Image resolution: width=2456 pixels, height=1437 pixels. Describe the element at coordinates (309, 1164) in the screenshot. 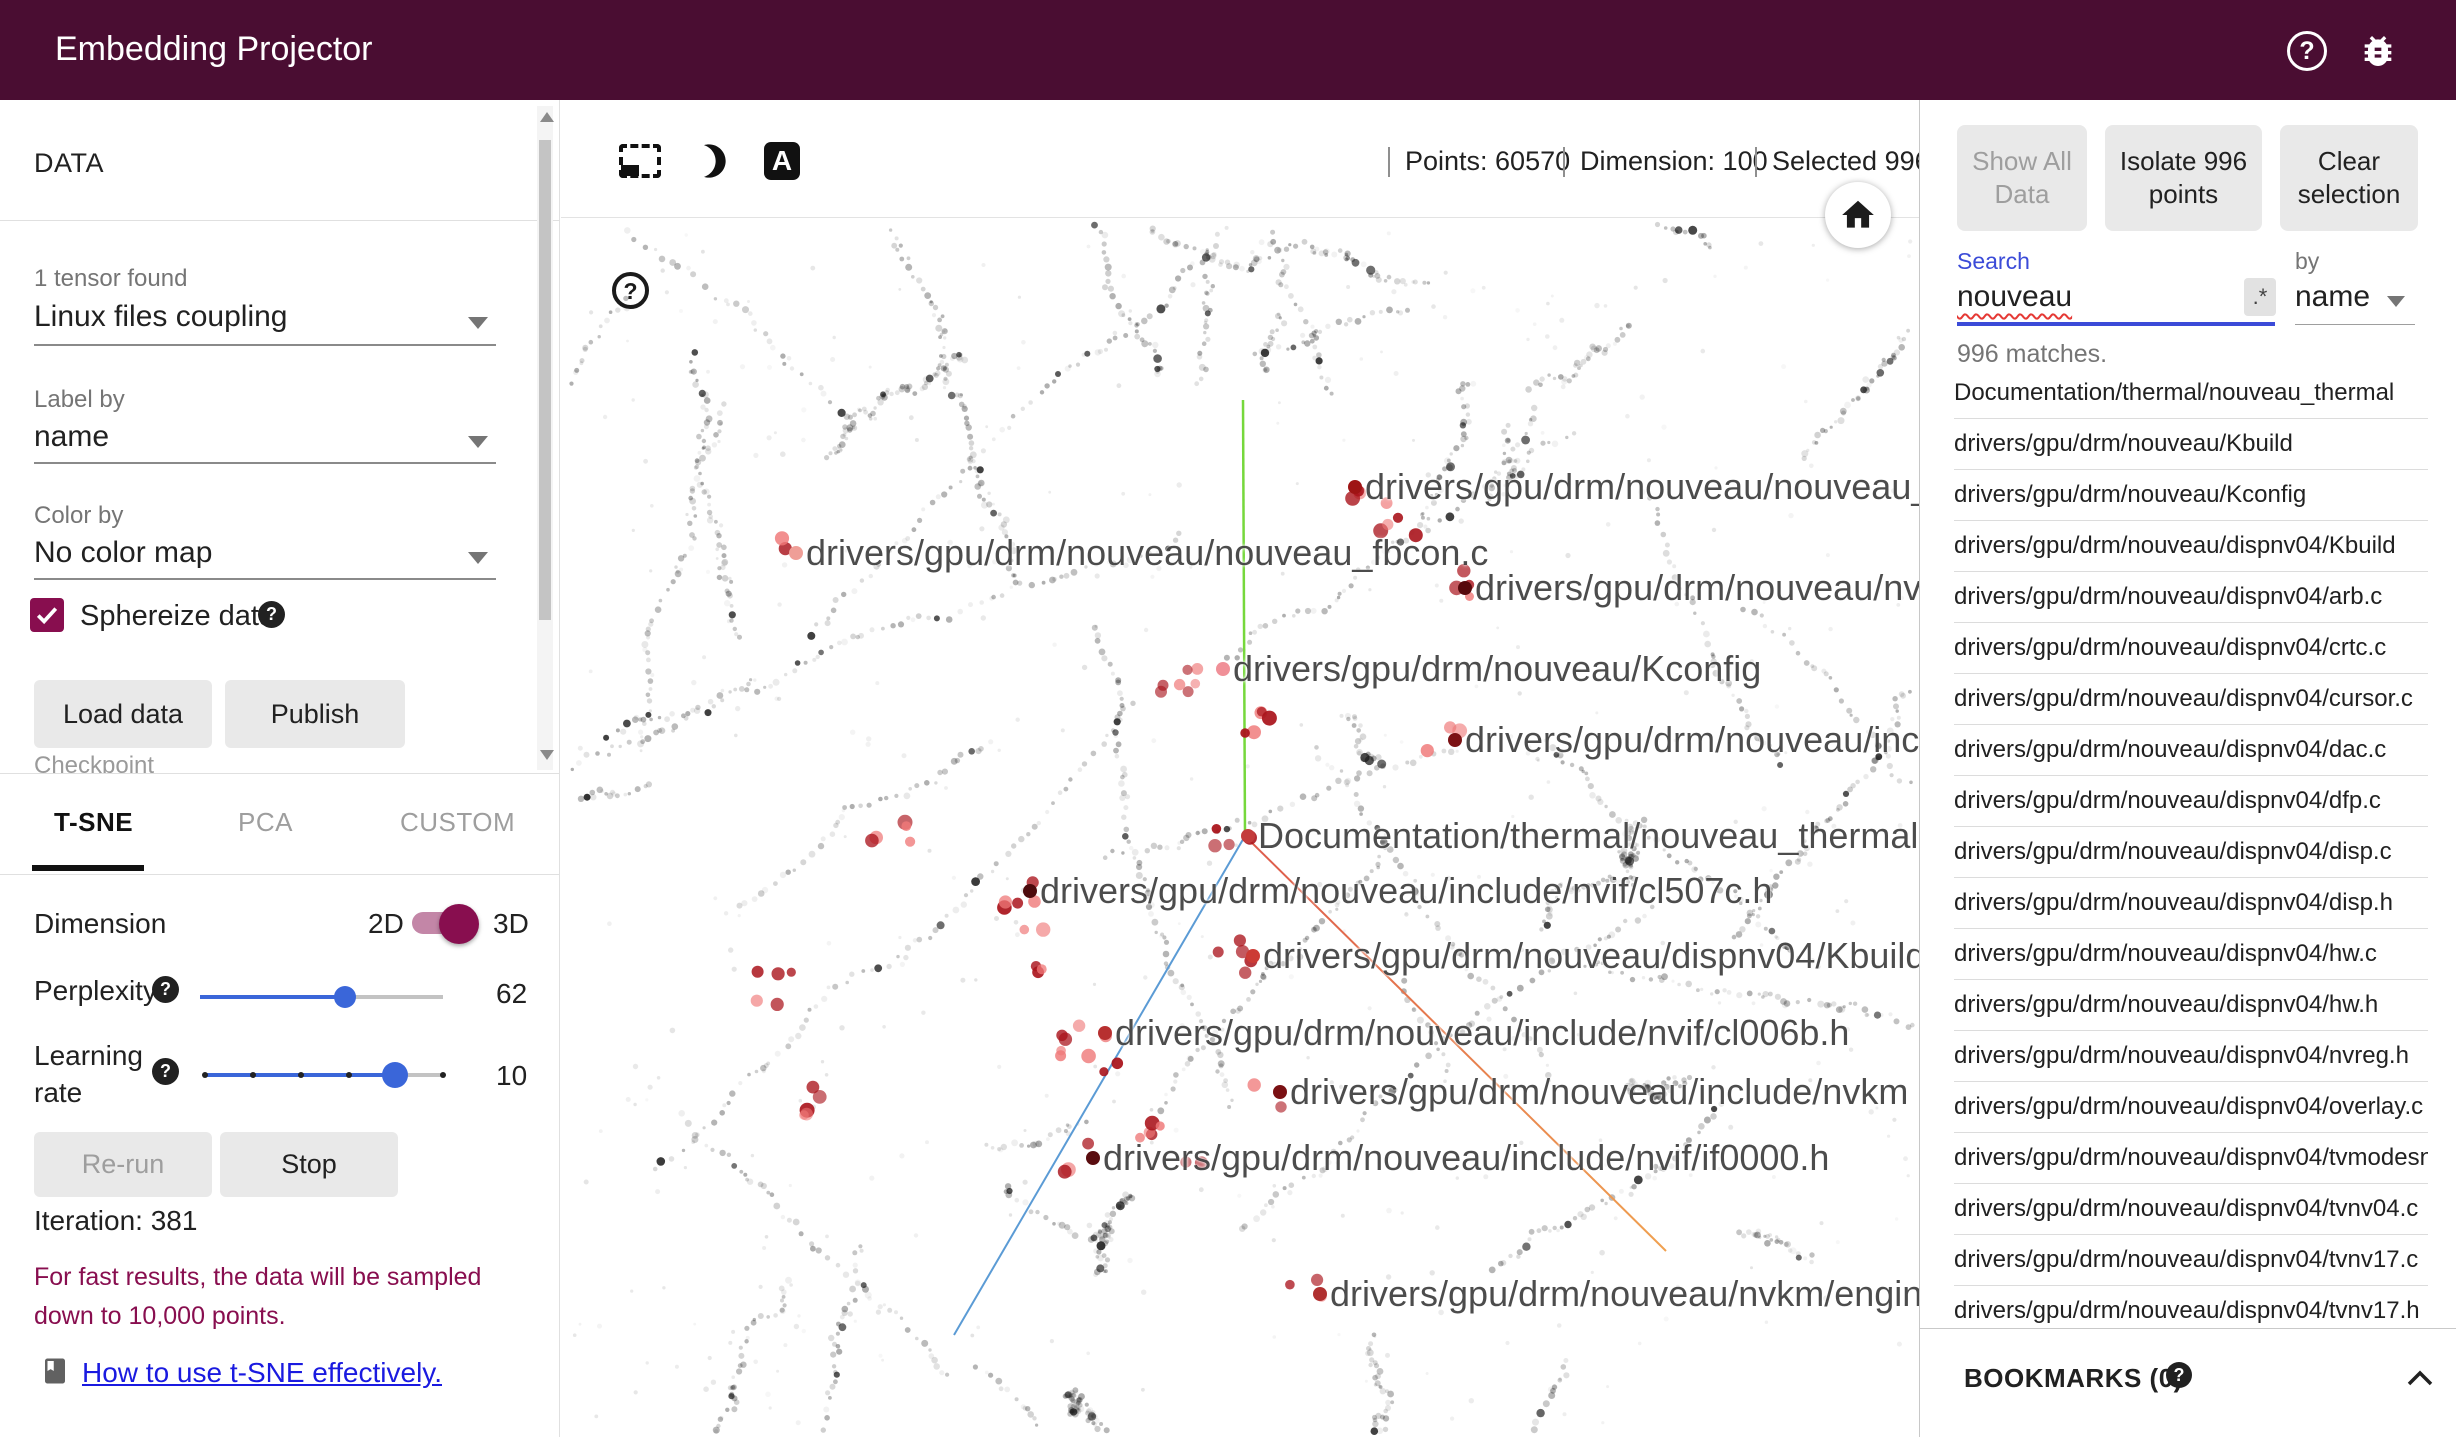

I see `stop-button: Stop` at that location.